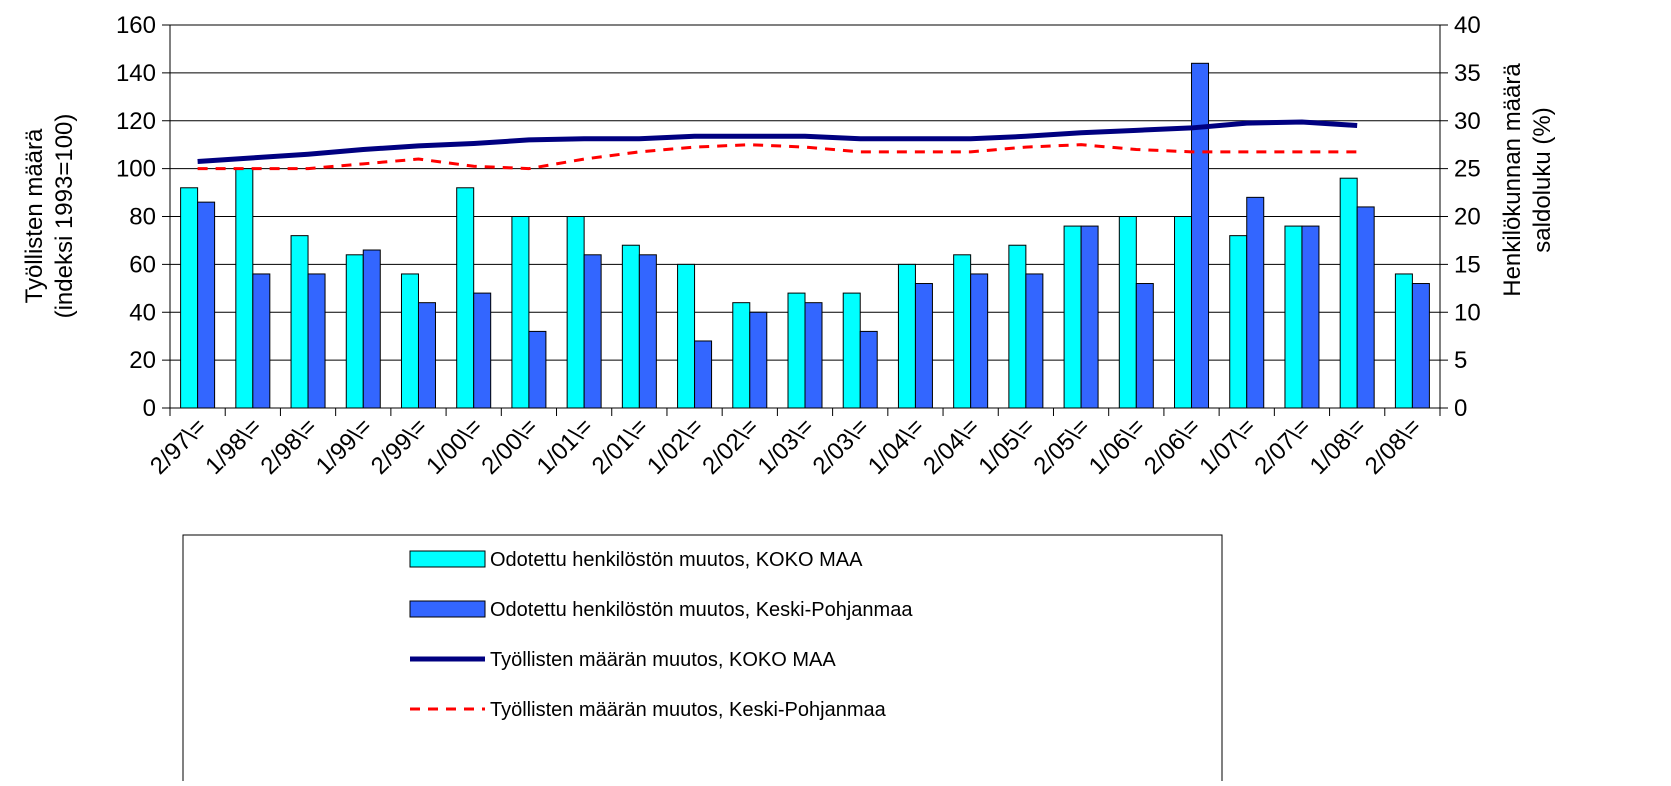 The height and width of the screenshot is (786, 1671). Describe the element at coordinates (1338, 446) in the screenshot. I see `x-tick-label: 1/08\=` at that location.